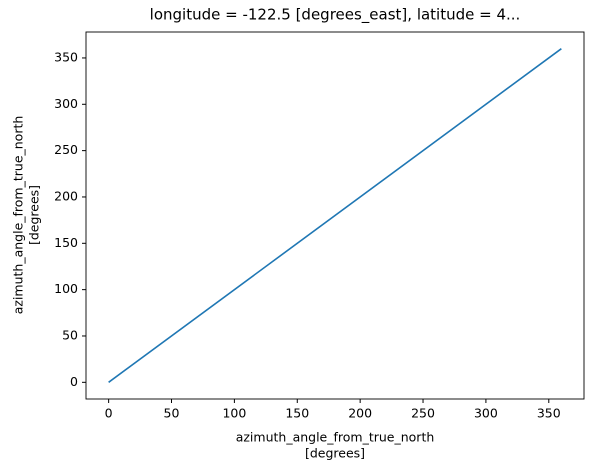  I want to click on y-tick-label: 0, so click(74, 381).